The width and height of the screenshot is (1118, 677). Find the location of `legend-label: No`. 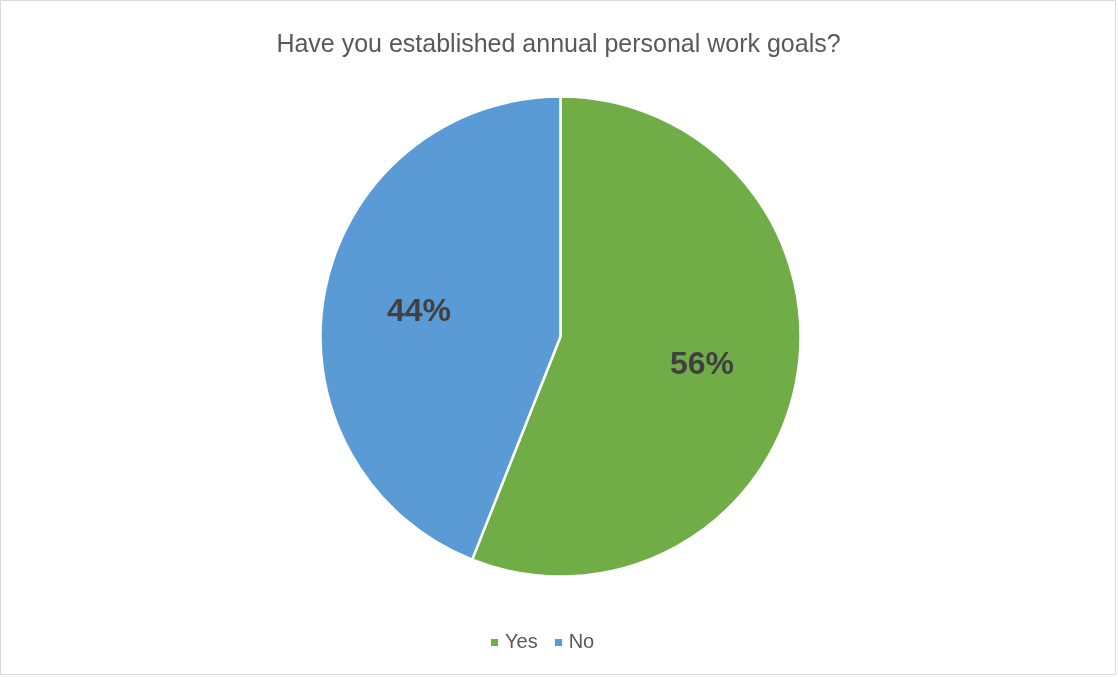

legend-label: No is located at coordinates (581, 641).